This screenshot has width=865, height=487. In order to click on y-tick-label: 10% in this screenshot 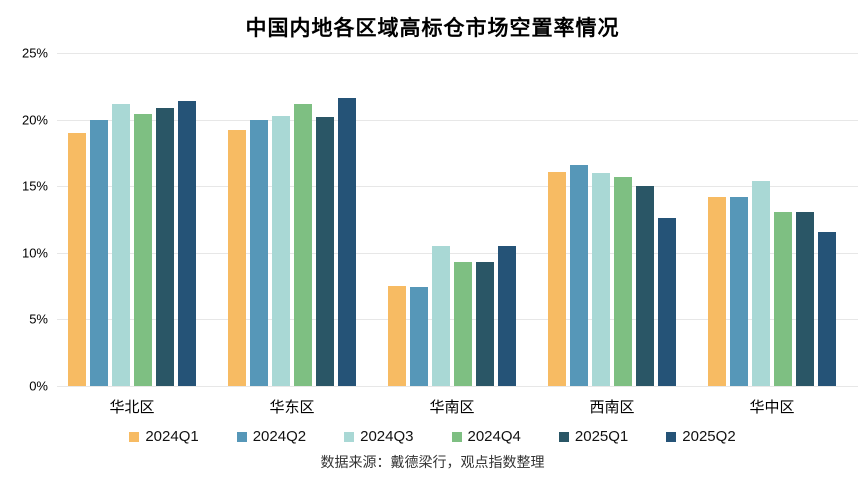, I will do `click(34, 253)`.